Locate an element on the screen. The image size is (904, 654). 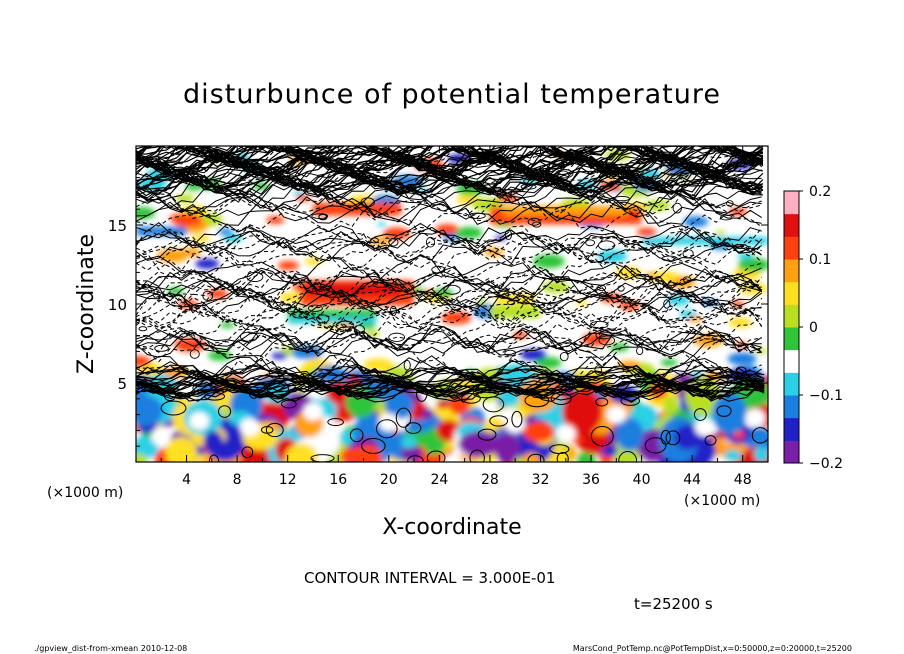
y-tick-label: 10 is located at coordinates (117, 305).